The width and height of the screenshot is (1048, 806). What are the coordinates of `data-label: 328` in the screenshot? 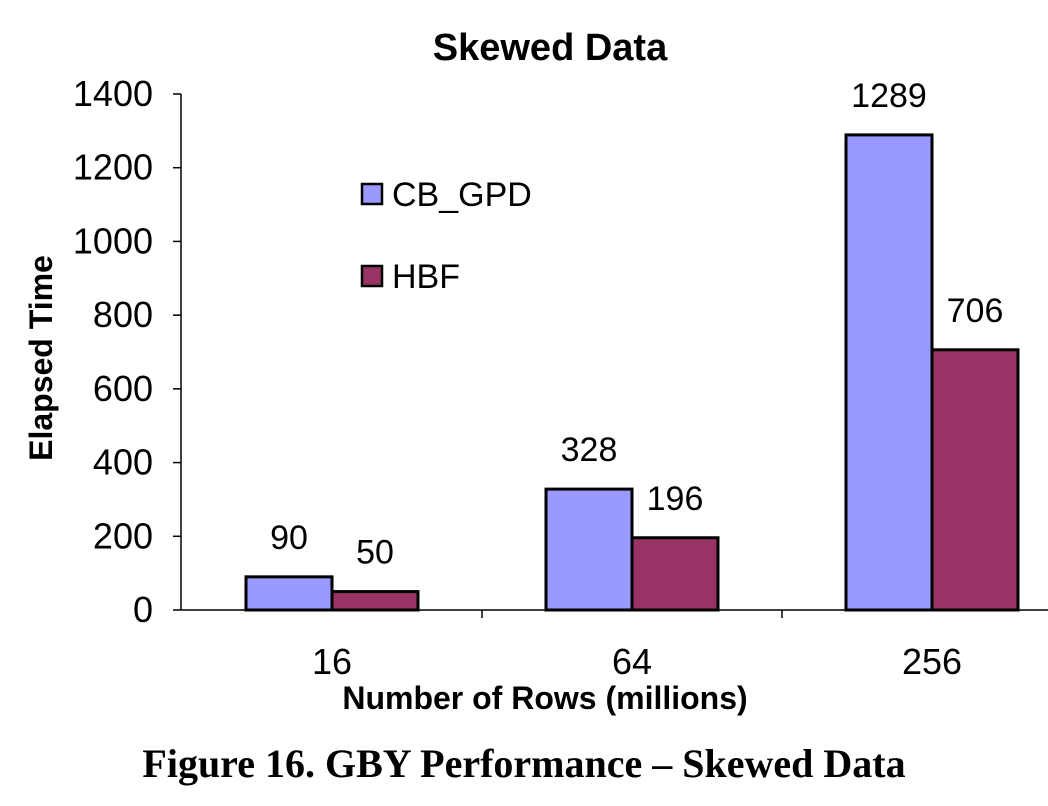 It's located at (589, 450).